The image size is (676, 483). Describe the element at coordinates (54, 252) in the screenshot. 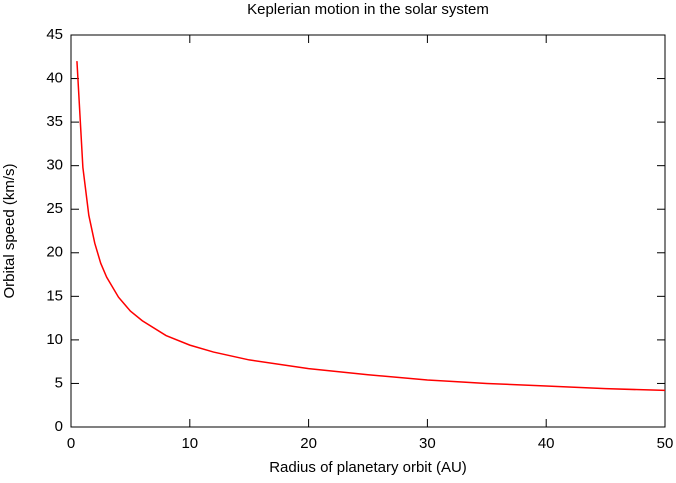

I see `y-tick-label: 20` at that location.